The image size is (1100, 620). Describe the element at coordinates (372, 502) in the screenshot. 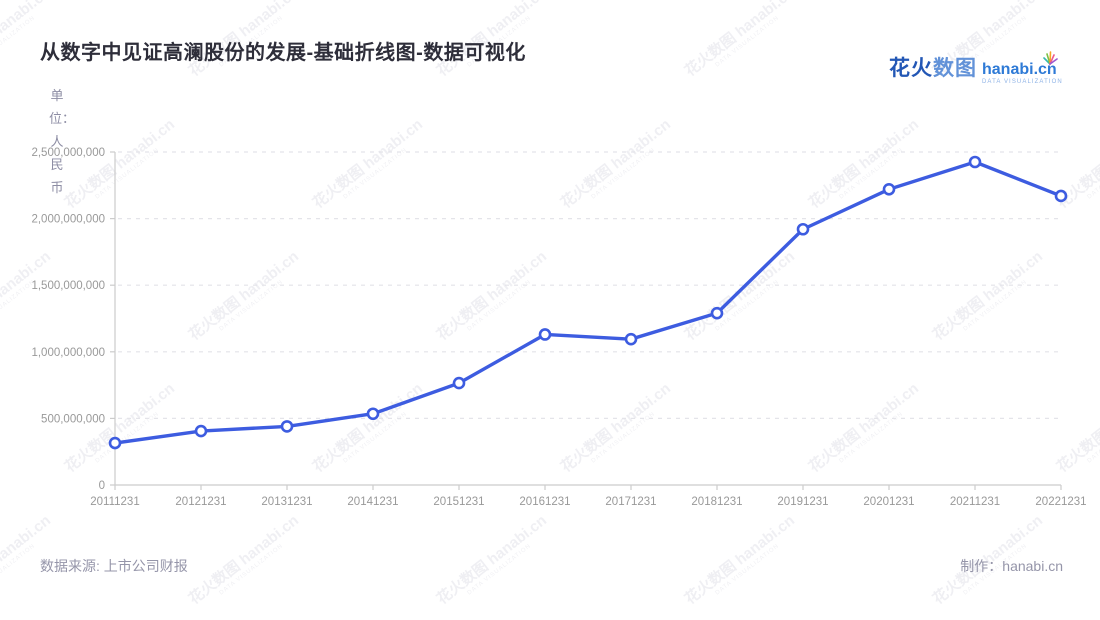

I see `x-axis-tick-label: 20141231` at that location.